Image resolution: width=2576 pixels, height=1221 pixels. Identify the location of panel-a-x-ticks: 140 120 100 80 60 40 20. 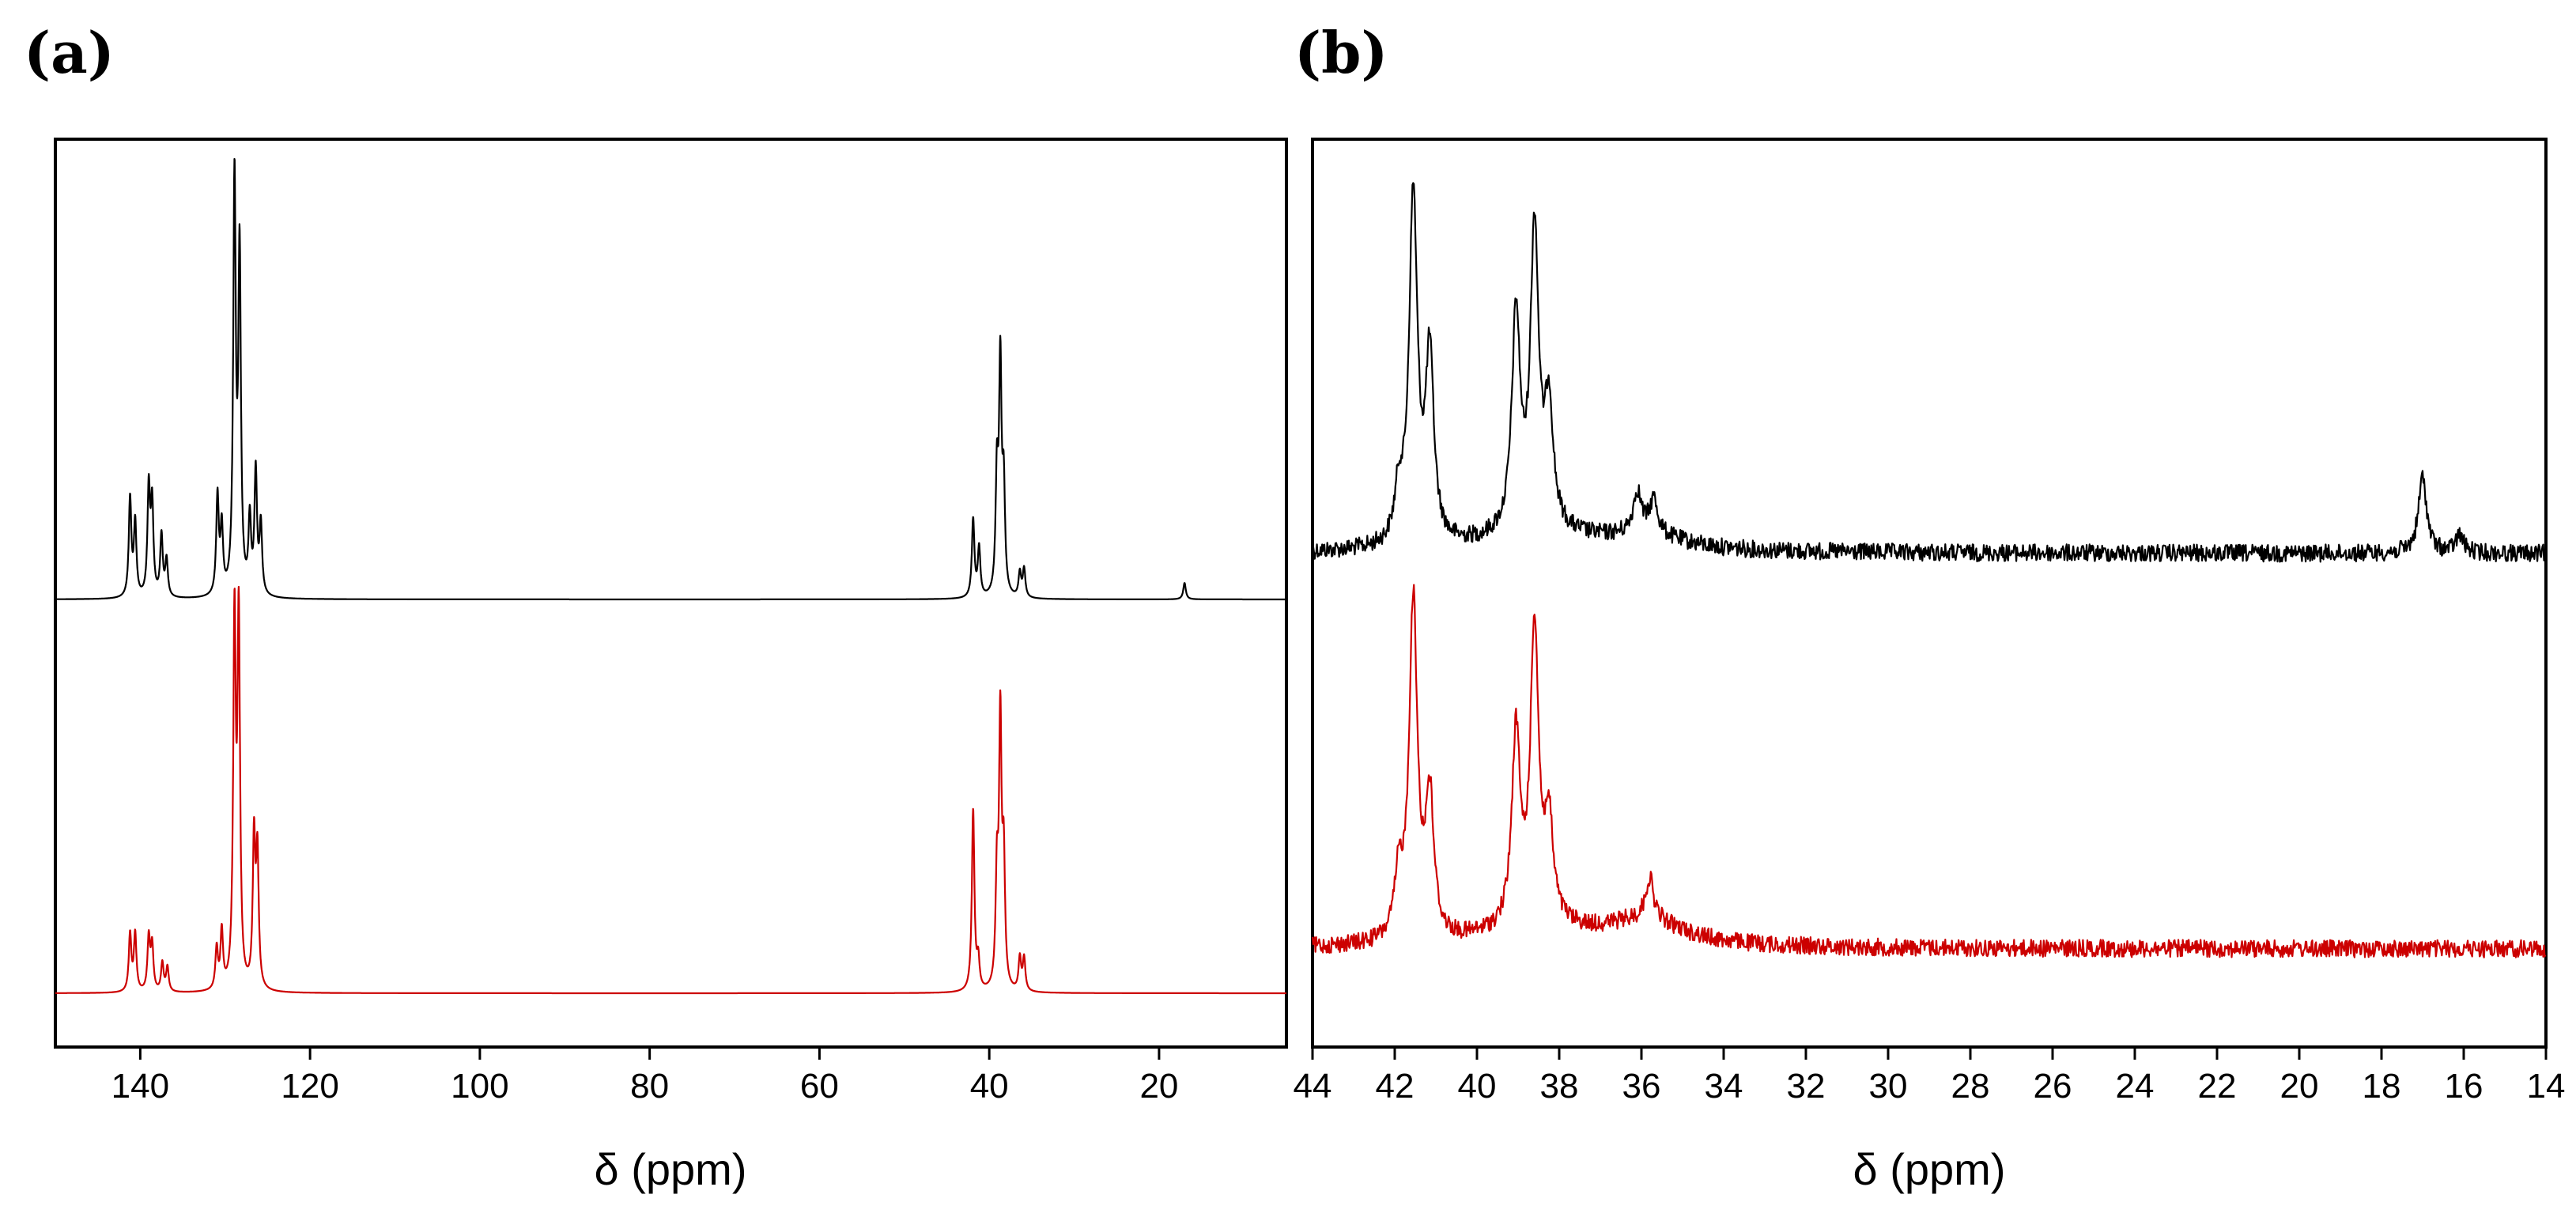
(644, 1076).